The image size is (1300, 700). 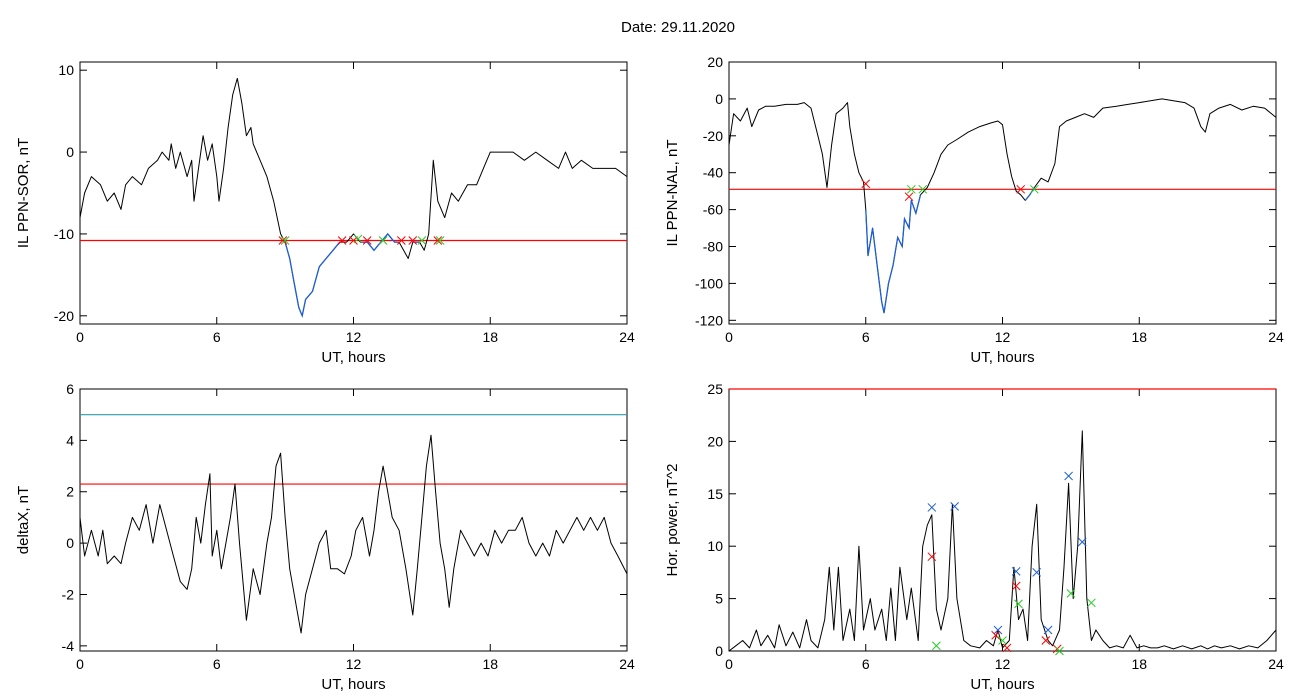 I want to click on y-tick-label: -120, so click(x=709, y=320).